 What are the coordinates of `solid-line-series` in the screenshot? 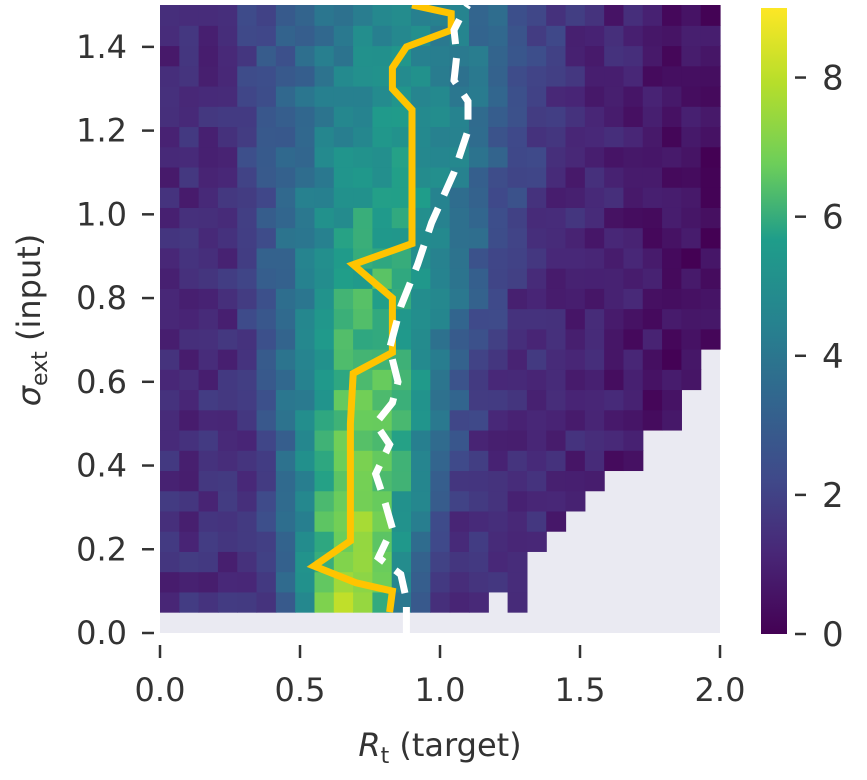 It's located at (380, 309).